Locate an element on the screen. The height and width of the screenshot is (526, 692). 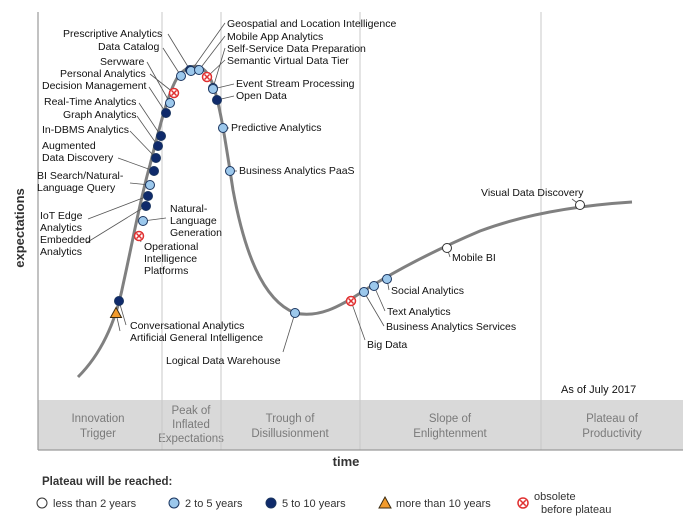
phase-label: Slope of is located at coordinates (450, 419).